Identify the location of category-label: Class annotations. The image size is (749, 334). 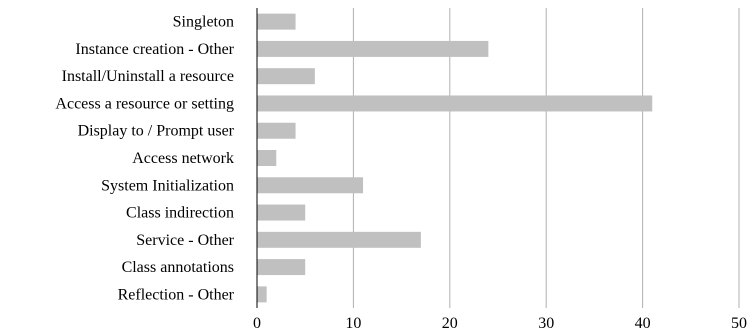
(178, 267).